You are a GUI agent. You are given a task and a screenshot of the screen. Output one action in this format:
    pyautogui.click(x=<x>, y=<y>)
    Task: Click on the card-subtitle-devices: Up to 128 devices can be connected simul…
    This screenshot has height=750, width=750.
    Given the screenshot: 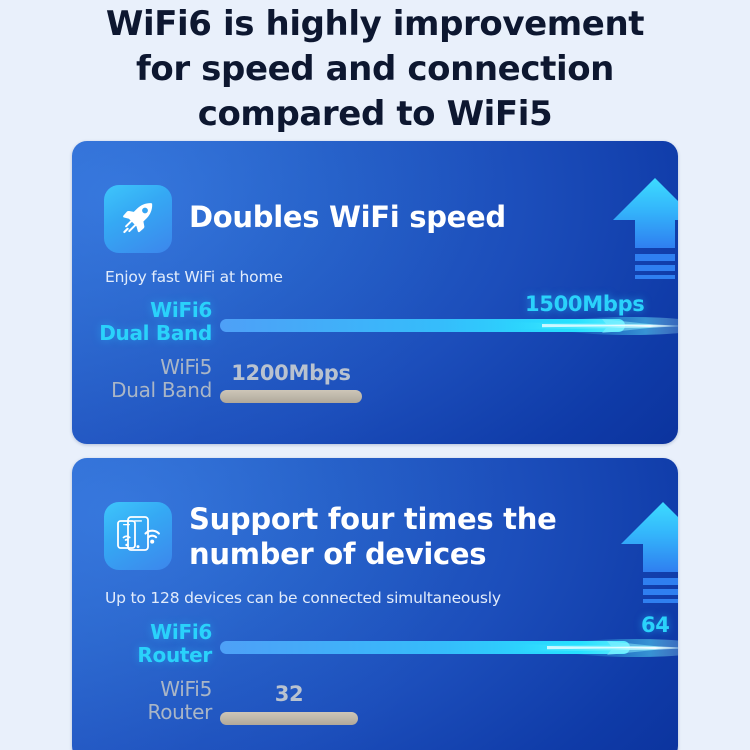 What is the action you would take?
    pyautogui.click(x=303, y=598)
    